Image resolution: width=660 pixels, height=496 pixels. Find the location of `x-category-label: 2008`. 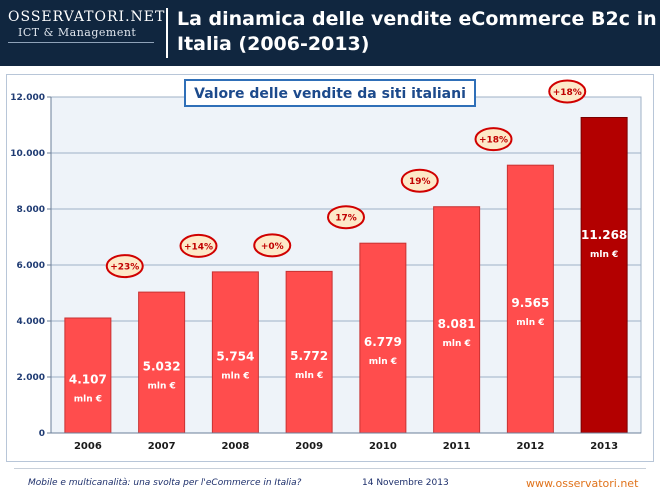

x-category-label: 2008 is located at coordinates (235, 446).